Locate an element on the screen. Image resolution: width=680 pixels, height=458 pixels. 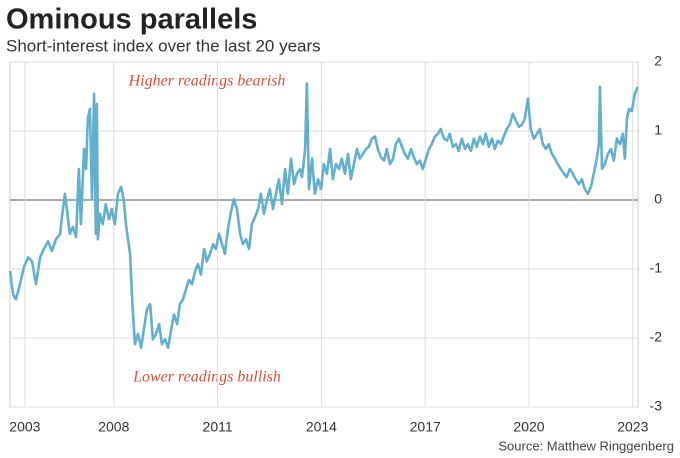
x-tick-label: 2023 is located at coordinates (632, 427).